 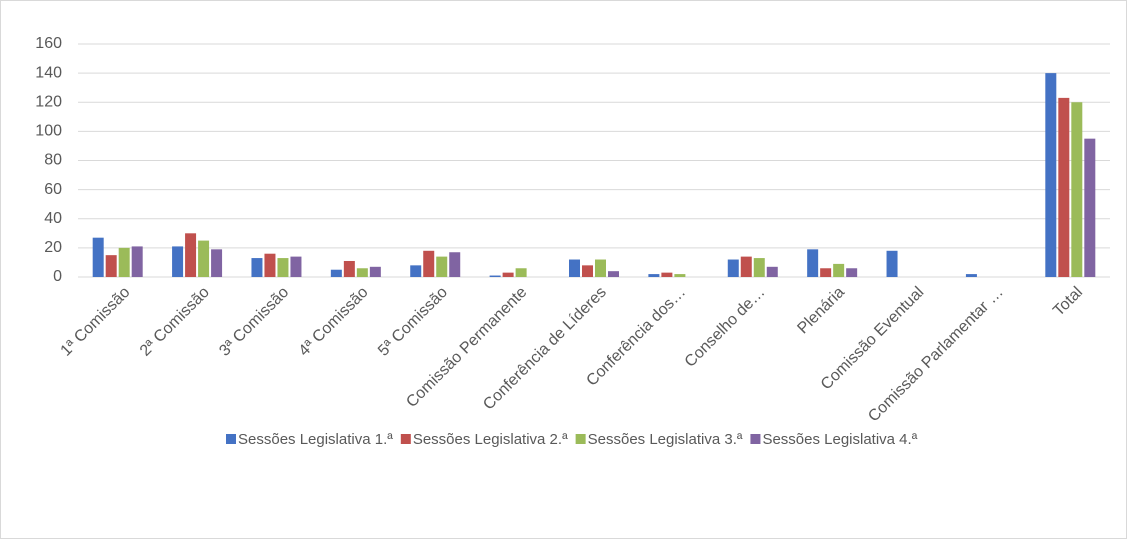 What do you see at coordinates (490, 439) in the screenshot?
I see `legend-label: Sessões Legislativa 2.ª` at bounding box center [490, 439].